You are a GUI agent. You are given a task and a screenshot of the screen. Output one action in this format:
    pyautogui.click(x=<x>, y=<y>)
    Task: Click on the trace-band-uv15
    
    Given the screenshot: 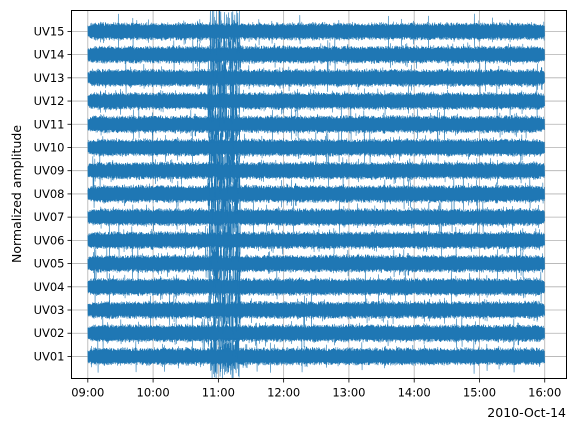 What is the action you would take?
    pyautogui.click(x=316, y=31)
    